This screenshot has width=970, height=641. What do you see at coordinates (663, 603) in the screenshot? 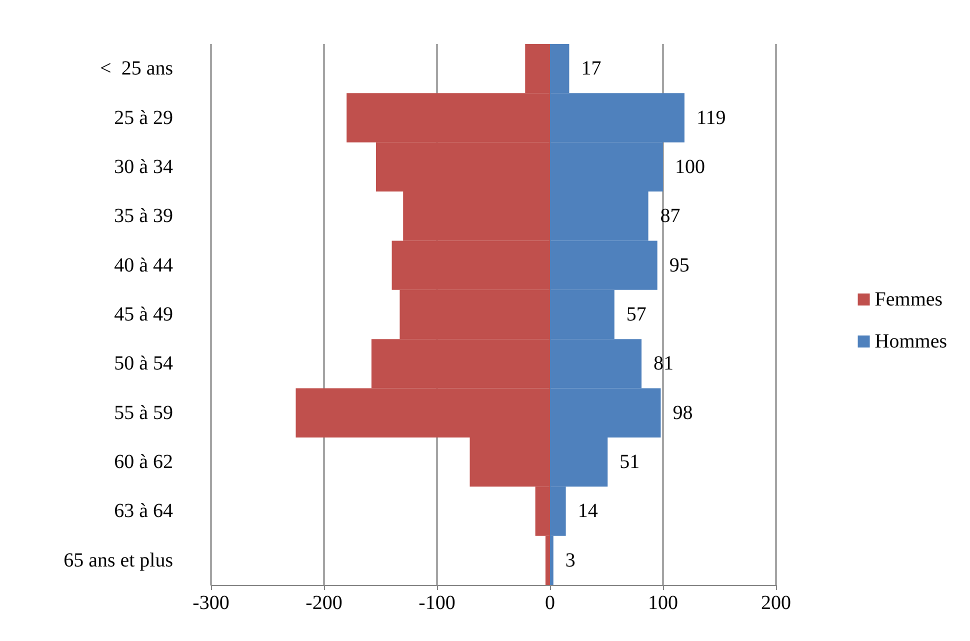
I see `x-tick-label: 100` at bounding box center [663, 603].